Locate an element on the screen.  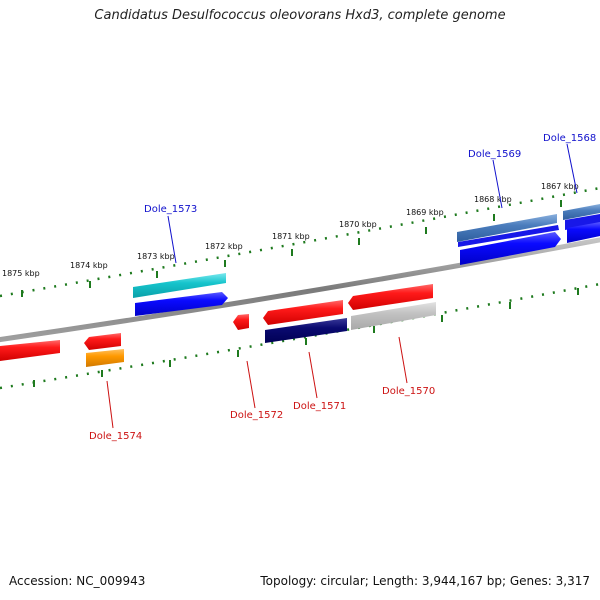
kbp-label: 1872 kbp is located at coordinates (224, 246).